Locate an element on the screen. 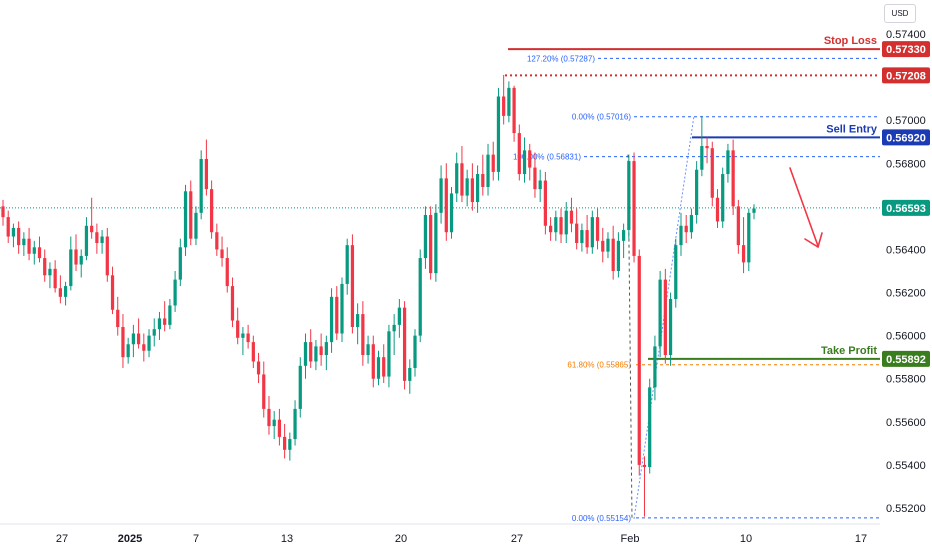  stop-loss-tag-value: 0.57330 is located at coordinates (906, 50).